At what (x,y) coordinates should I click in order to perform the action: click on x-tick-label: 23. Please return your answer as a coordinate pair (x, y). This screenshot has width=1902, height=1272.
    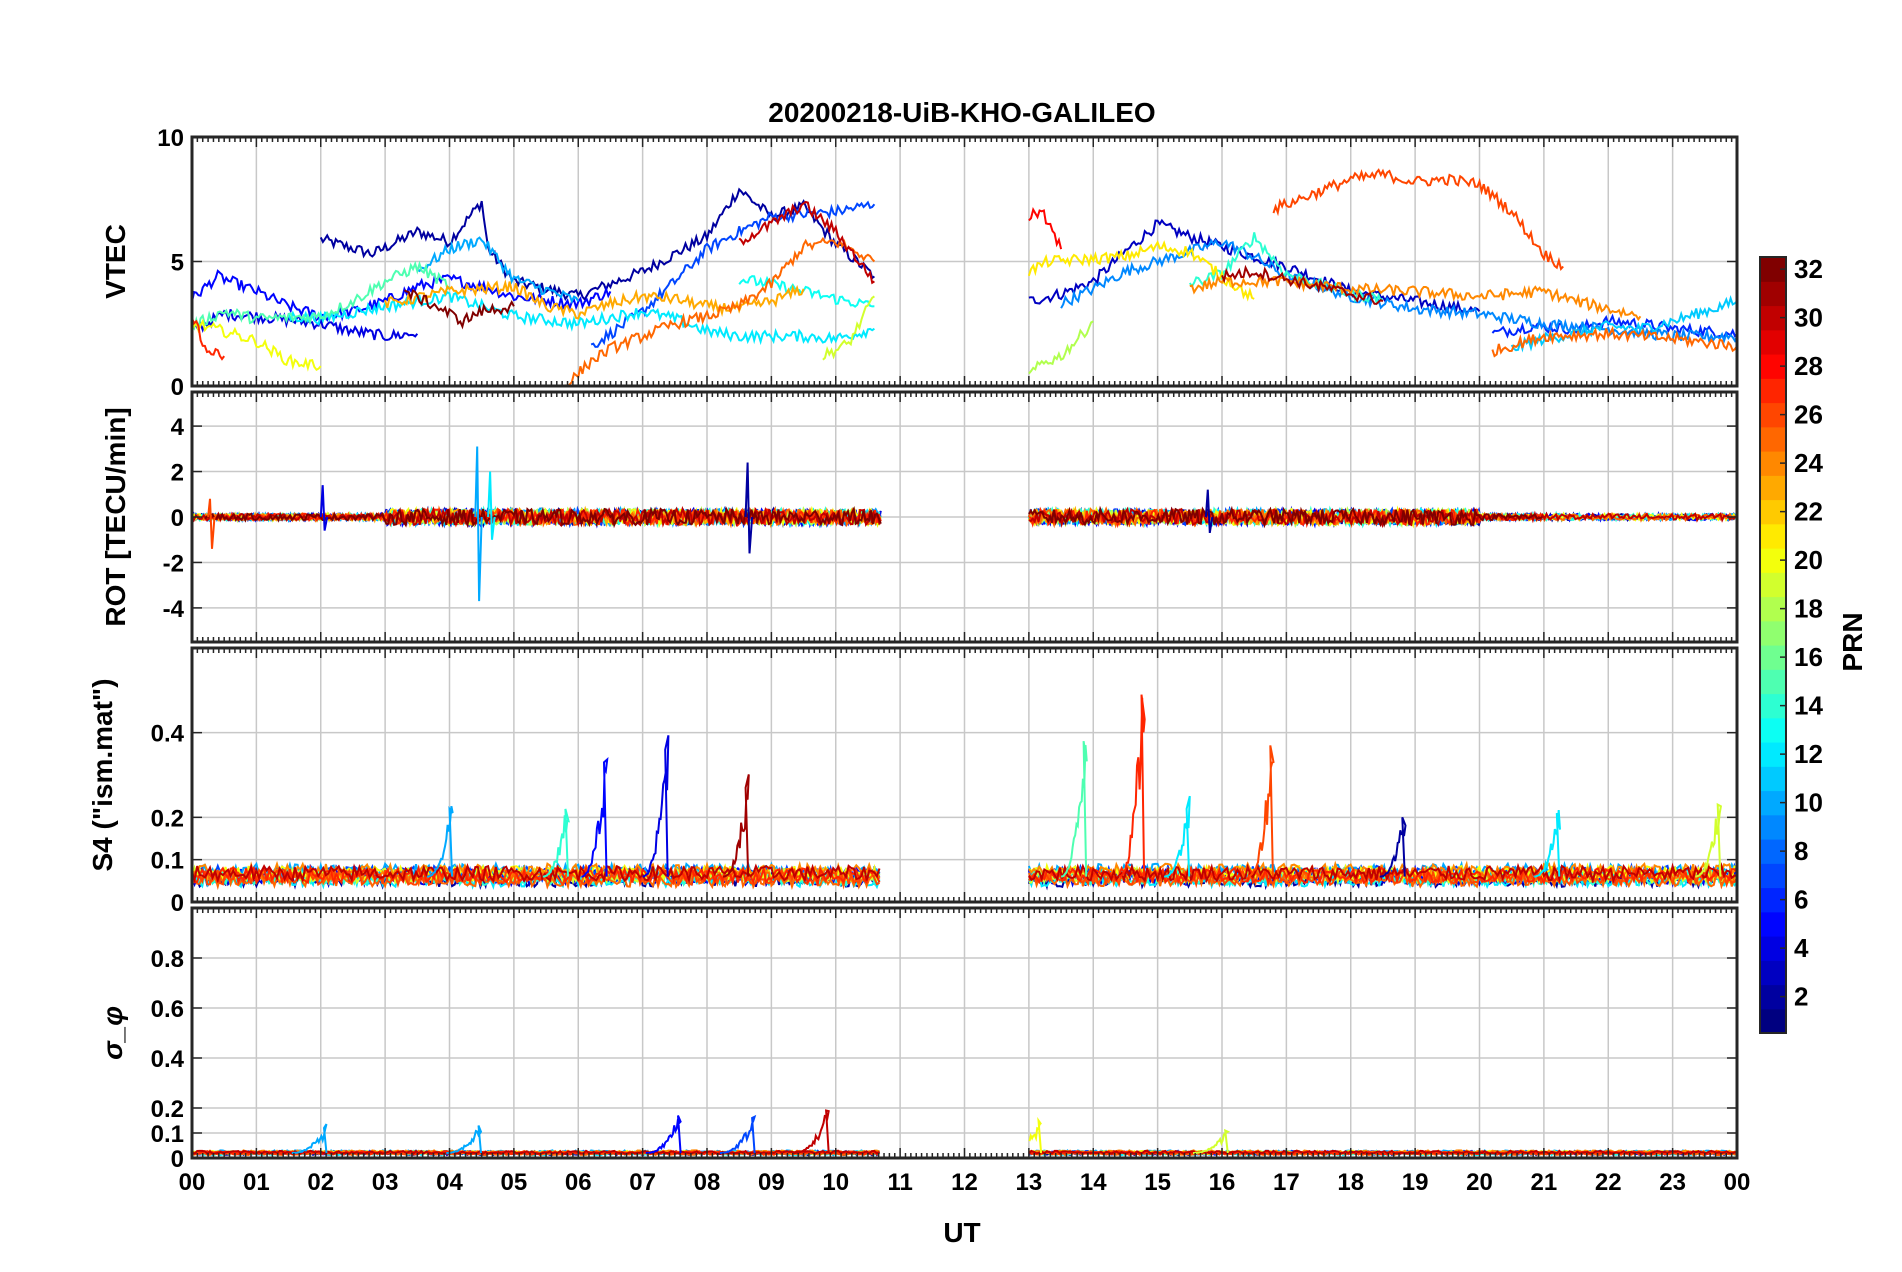
    Looking at the image, I should click on (1672, 1182).